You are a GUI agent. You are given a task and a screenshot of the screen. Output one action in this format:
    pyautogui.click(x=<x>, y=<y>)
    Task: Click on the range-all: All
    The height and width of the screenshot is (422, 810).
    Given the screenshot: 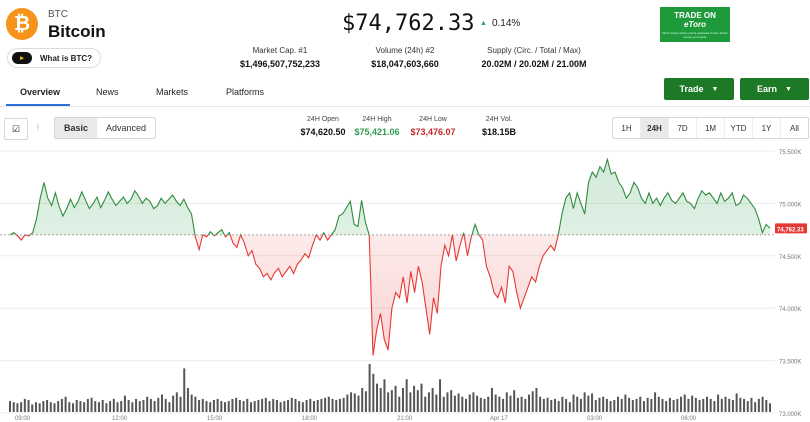 What is the action you would take?
    pyautogui.click(x=794, y=128)
    